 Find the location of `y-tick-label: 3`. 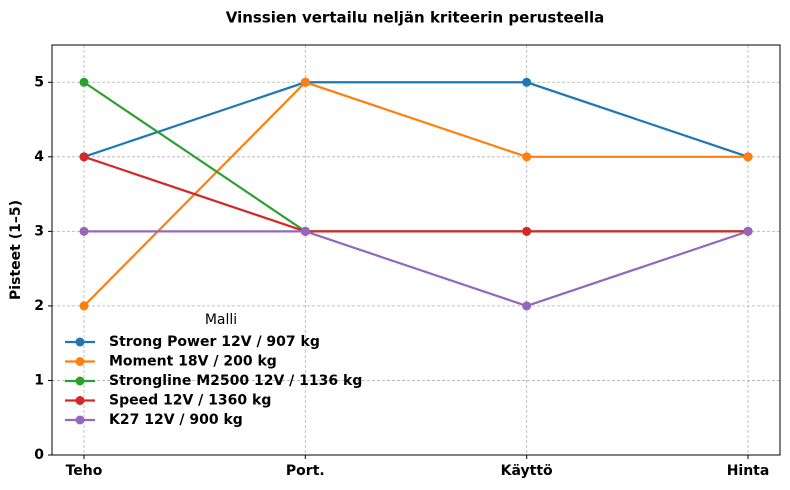

y-tick-label: 3 is located at coordinates (39, 231).